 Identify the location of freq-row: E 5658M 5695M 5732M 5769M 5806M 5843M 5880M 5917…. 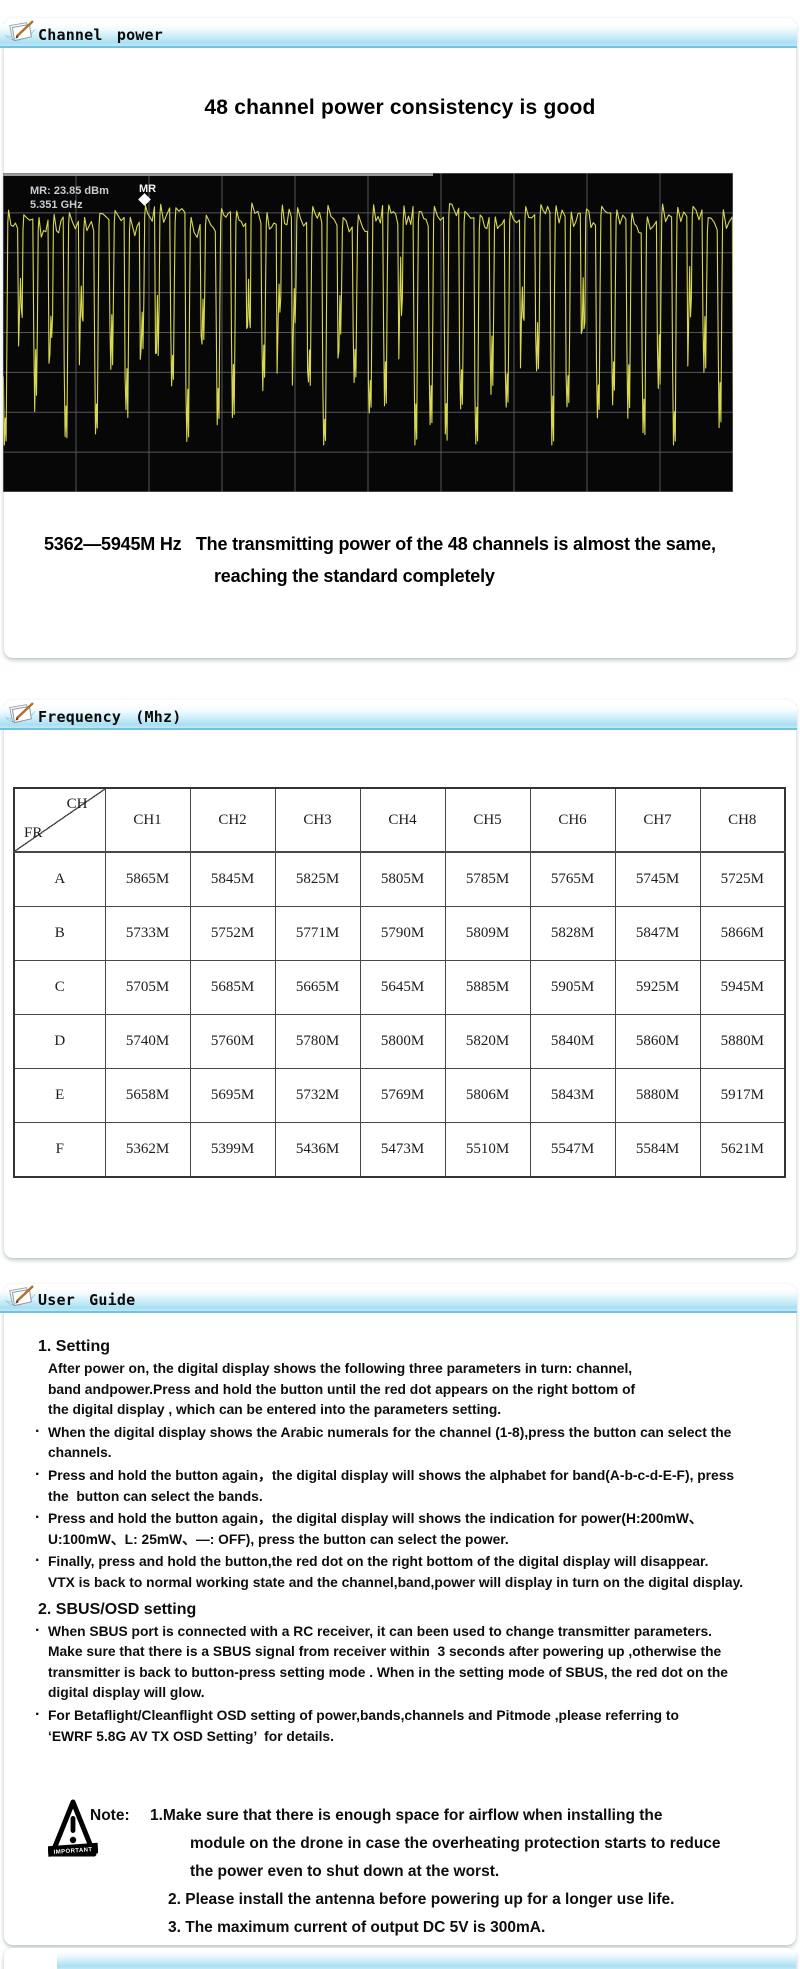
(399, 1095).